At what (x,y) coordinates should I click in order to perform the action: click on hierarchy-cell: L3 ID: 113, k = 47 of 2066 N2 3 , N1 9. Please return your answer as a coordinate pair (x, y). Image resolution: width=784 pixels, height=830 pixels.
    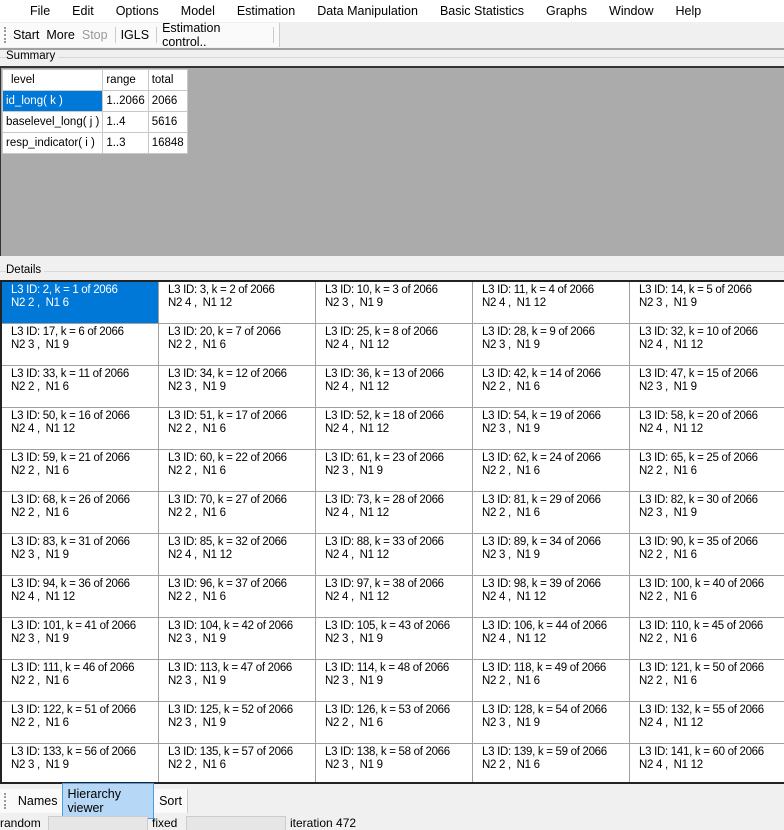
    Looking at the image, I should click on (237, 681).